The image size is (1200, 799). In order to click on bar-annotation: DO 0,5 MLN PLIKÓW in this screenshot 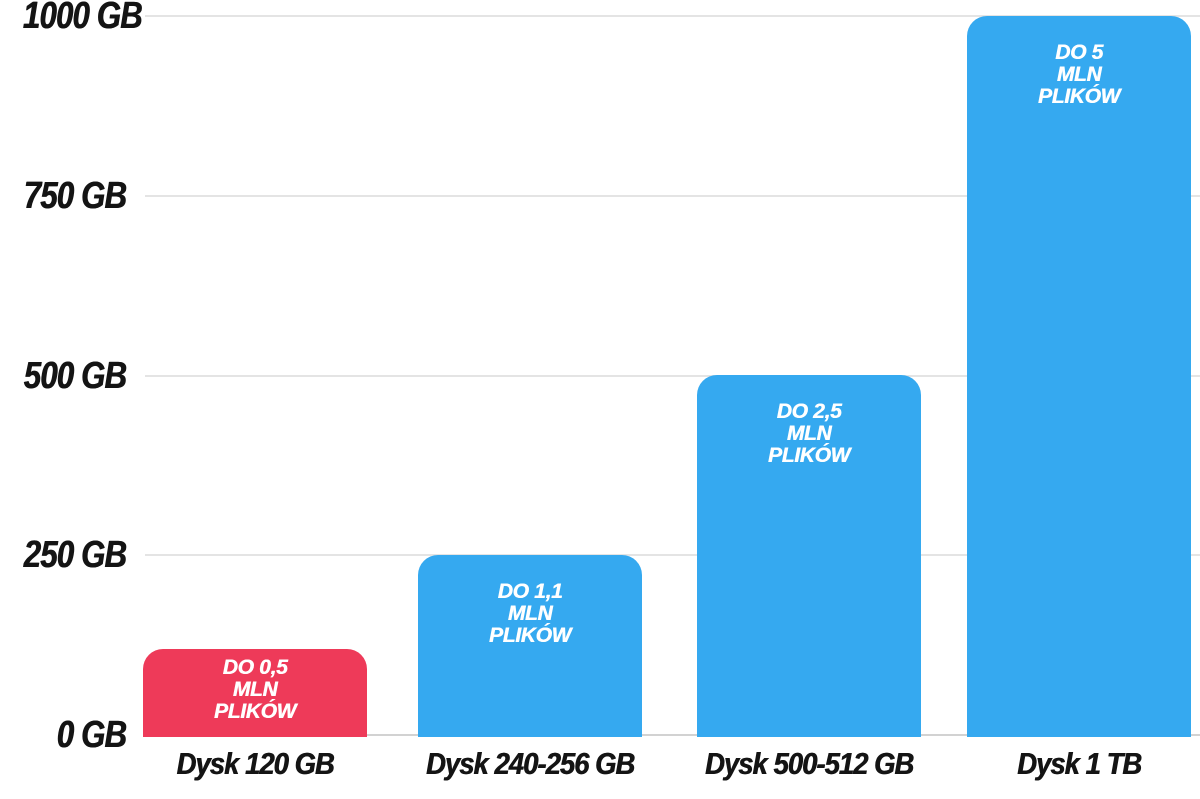, I will do `click(255, 690)`.